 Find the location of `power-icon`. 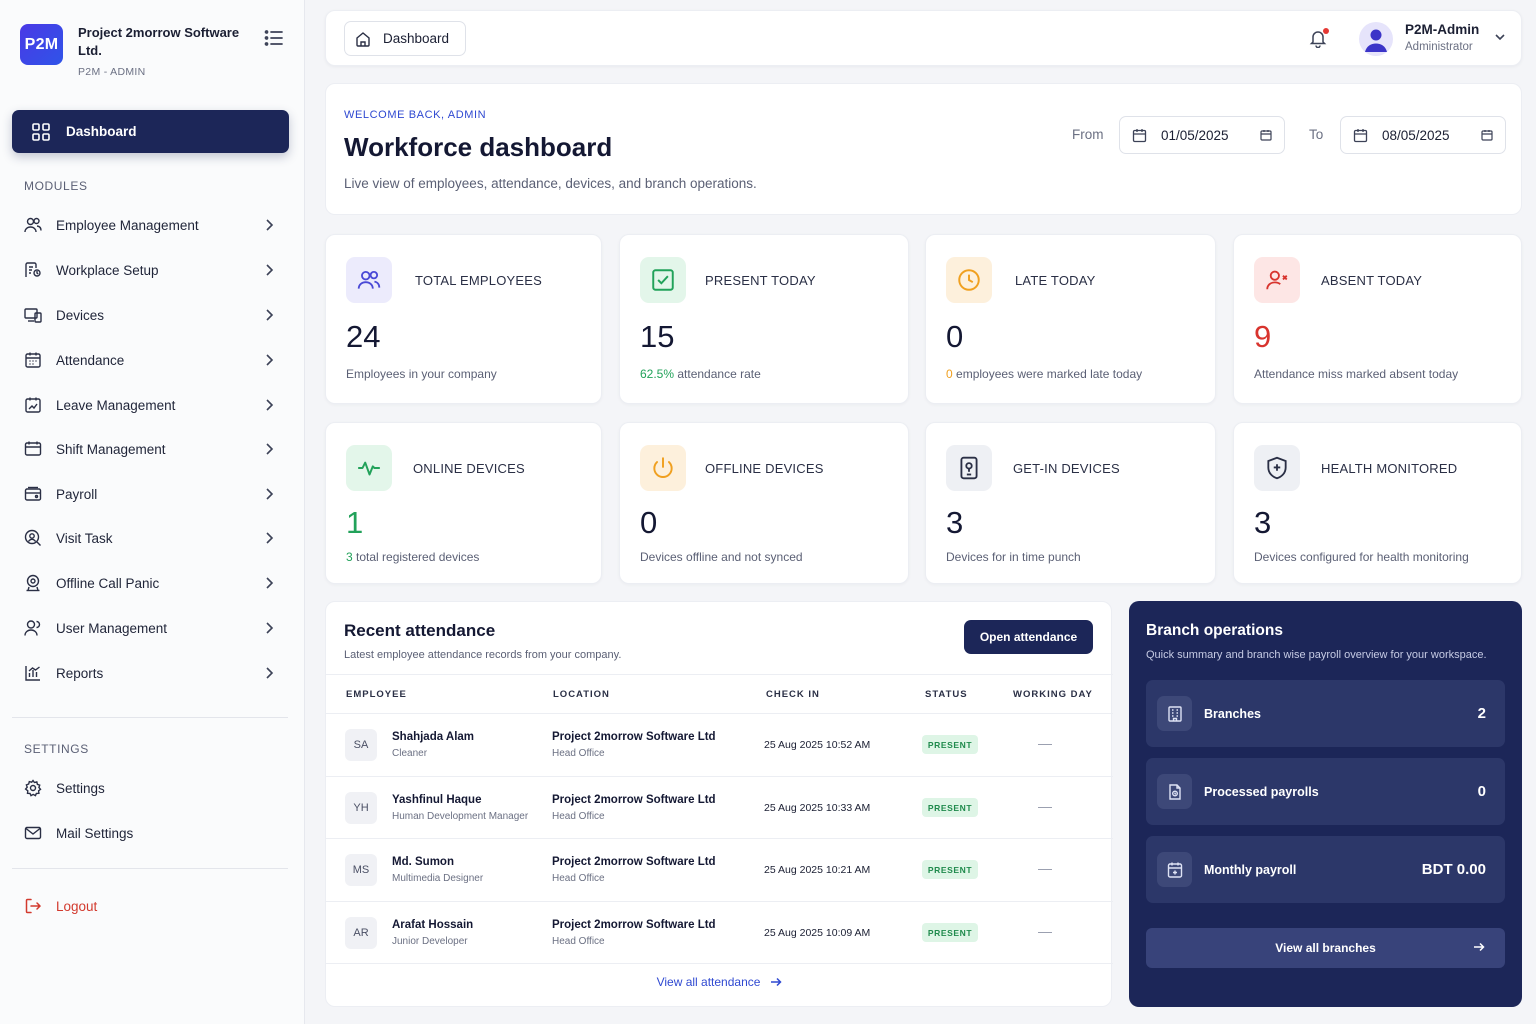

power-icon is located at coordinates (663, 468).